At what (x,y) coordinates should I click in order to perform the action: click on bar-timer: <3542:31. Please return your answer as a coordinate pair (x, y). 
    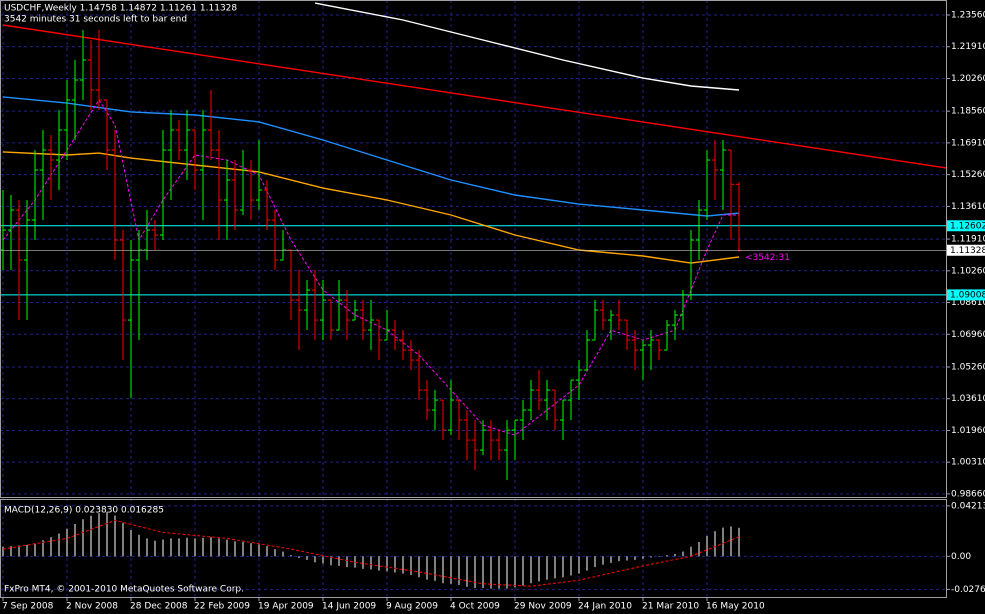
    Looking at the image, I should click on (767, 258).